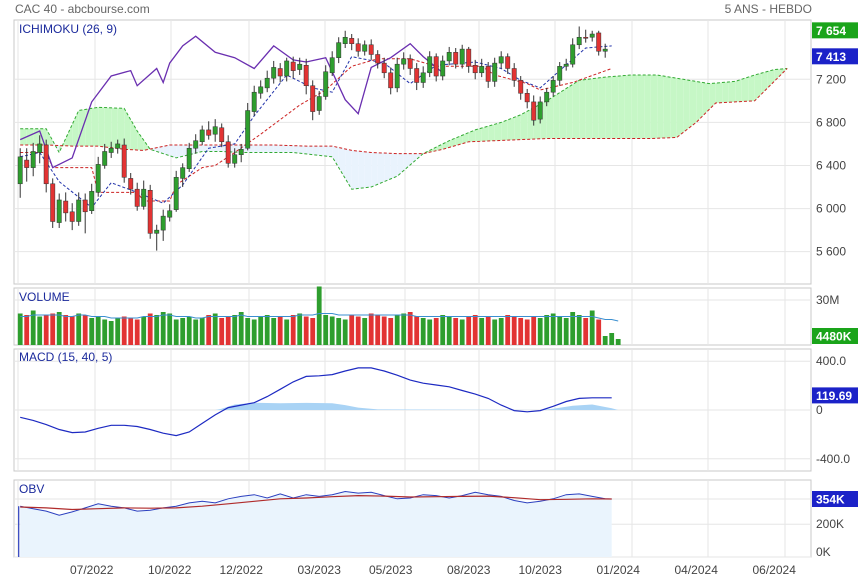 The height and width of the screenshot is (580, 860). Describe the element at coordinates (831, 79) in the screenshot. I see `price-tick-label: 7 200` at that location.